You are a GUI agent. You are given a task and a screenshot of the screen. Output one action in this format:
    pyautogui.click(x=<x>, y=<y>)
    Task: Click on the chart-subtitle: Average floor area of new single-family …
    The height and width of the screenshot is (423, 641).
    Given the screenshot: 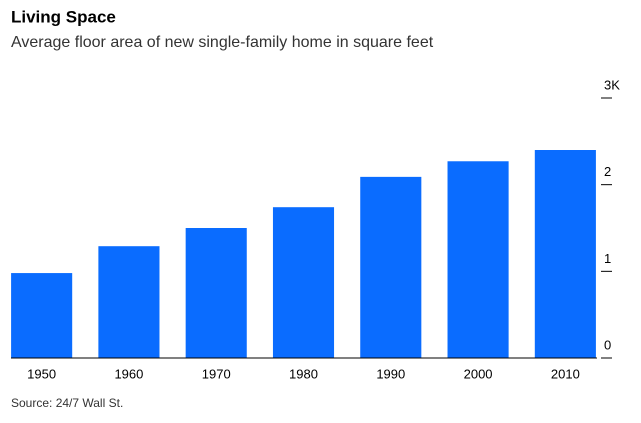 What is the action you would take?
    pyautogui.click(x=222, y=42)
    